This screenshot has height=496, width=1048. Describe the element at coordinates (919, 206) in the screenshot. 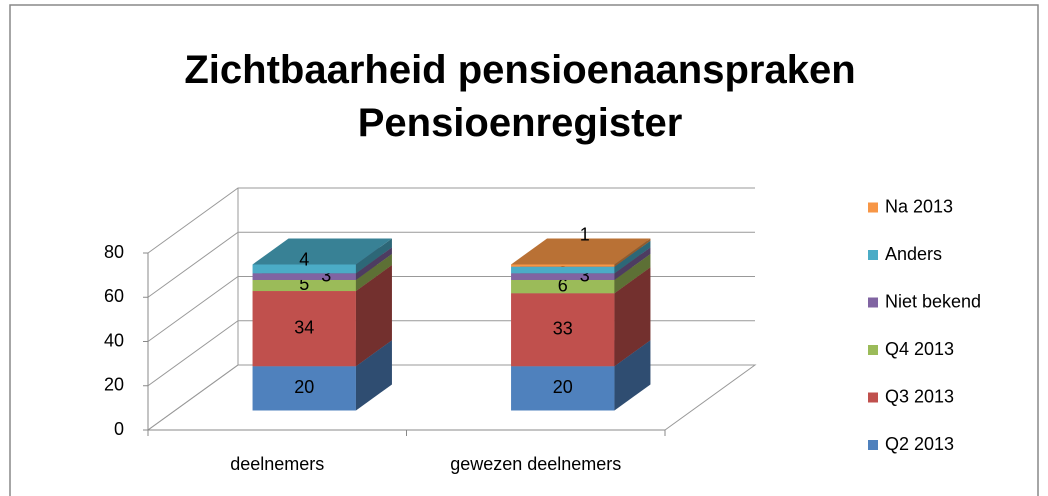

I see `legend-label: Na 2013` at that location.